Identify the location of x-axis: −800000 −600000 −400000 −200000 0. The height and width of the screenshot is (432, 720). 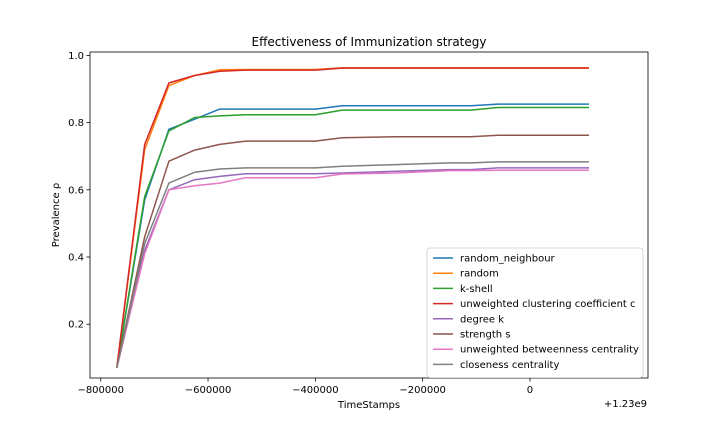
(305, 387).